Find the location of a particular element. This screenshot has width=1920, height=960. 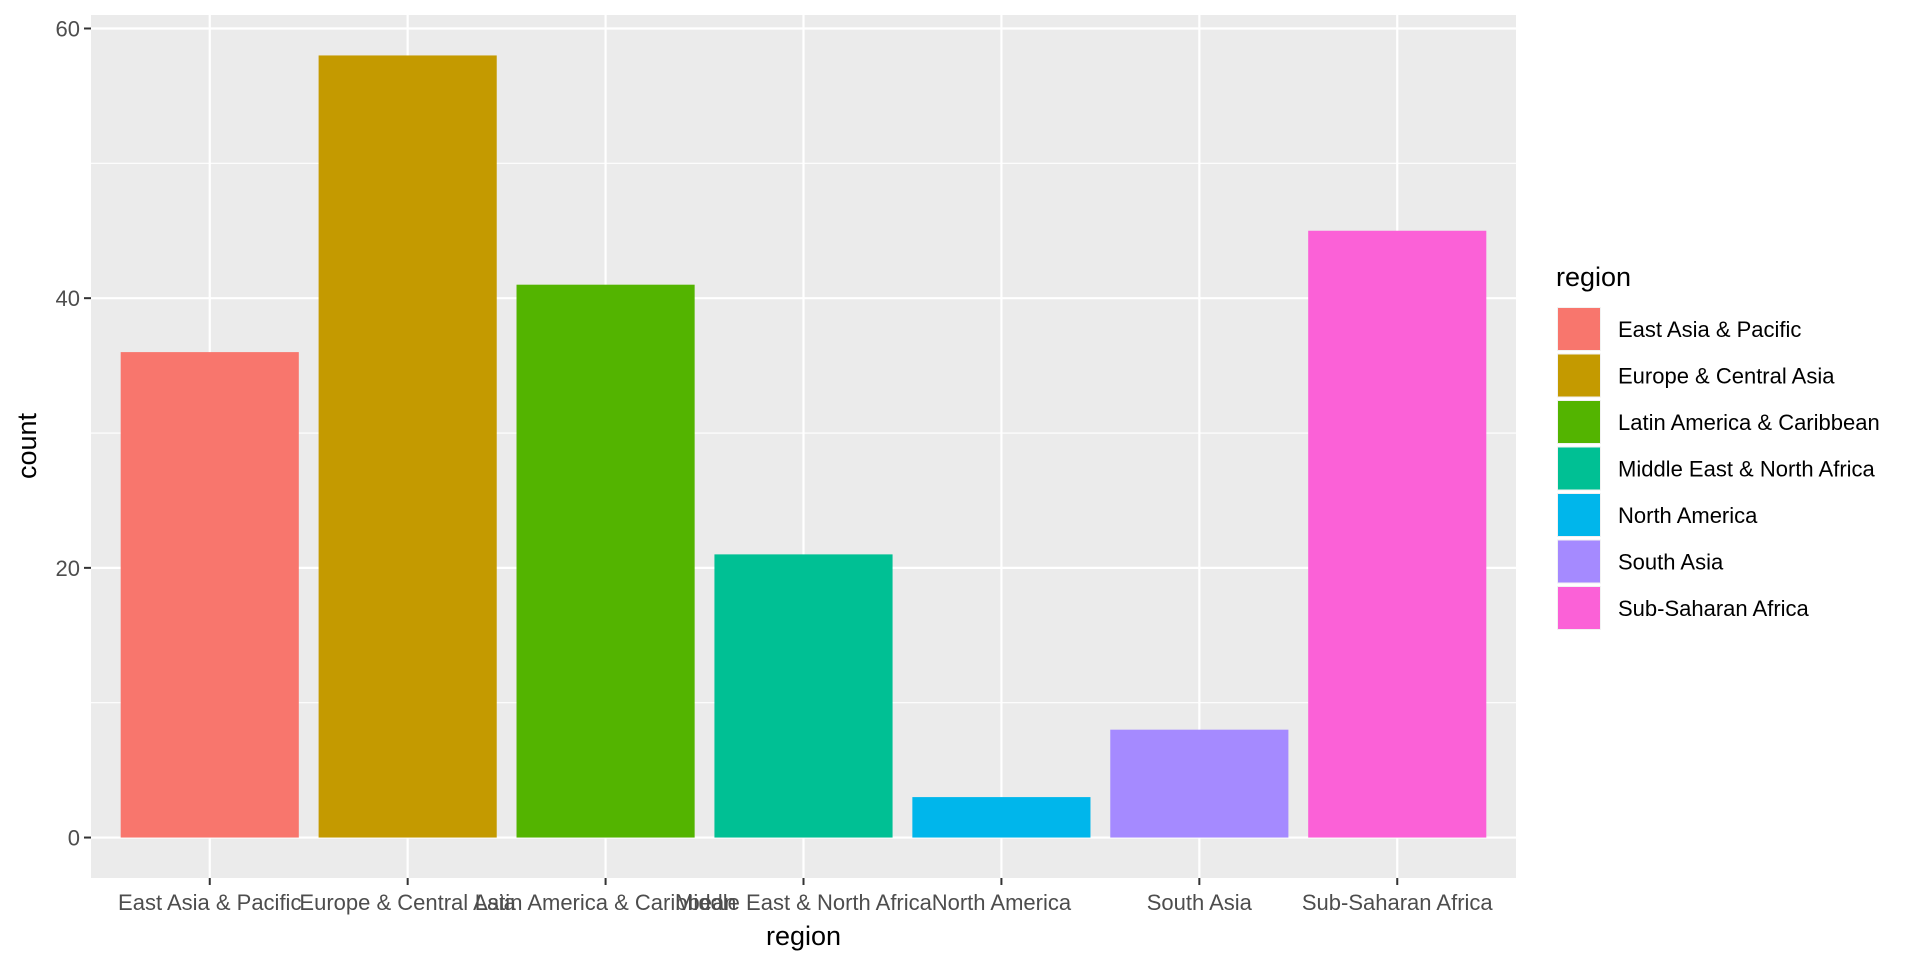

legend-label: Latin America & Caribbean is located at coordinates (1749, 422).